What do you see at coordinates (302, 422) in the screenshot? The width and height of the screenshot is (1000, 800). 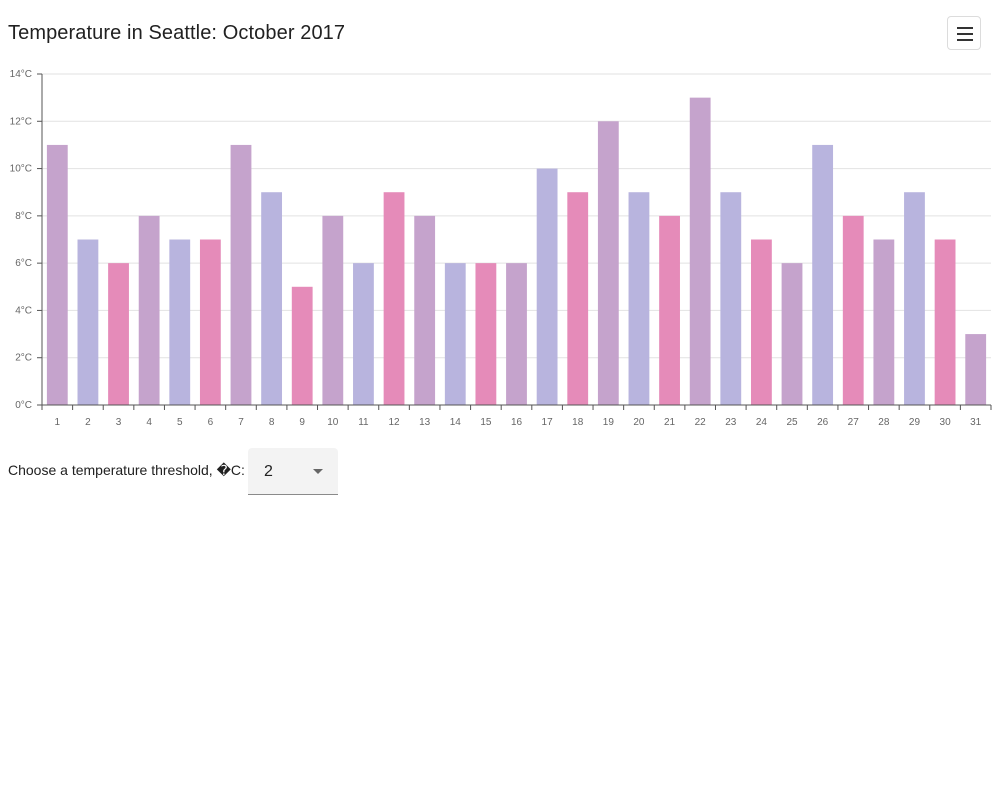 I see `x-tick-label: 9` at bounding box center [302, 422].